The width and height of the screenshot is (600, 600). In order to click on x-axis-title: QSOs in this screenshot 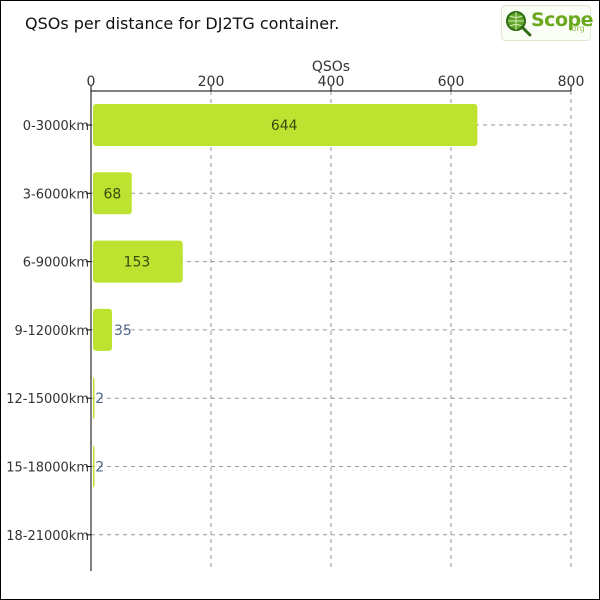, I will do `click(331, 67)`.